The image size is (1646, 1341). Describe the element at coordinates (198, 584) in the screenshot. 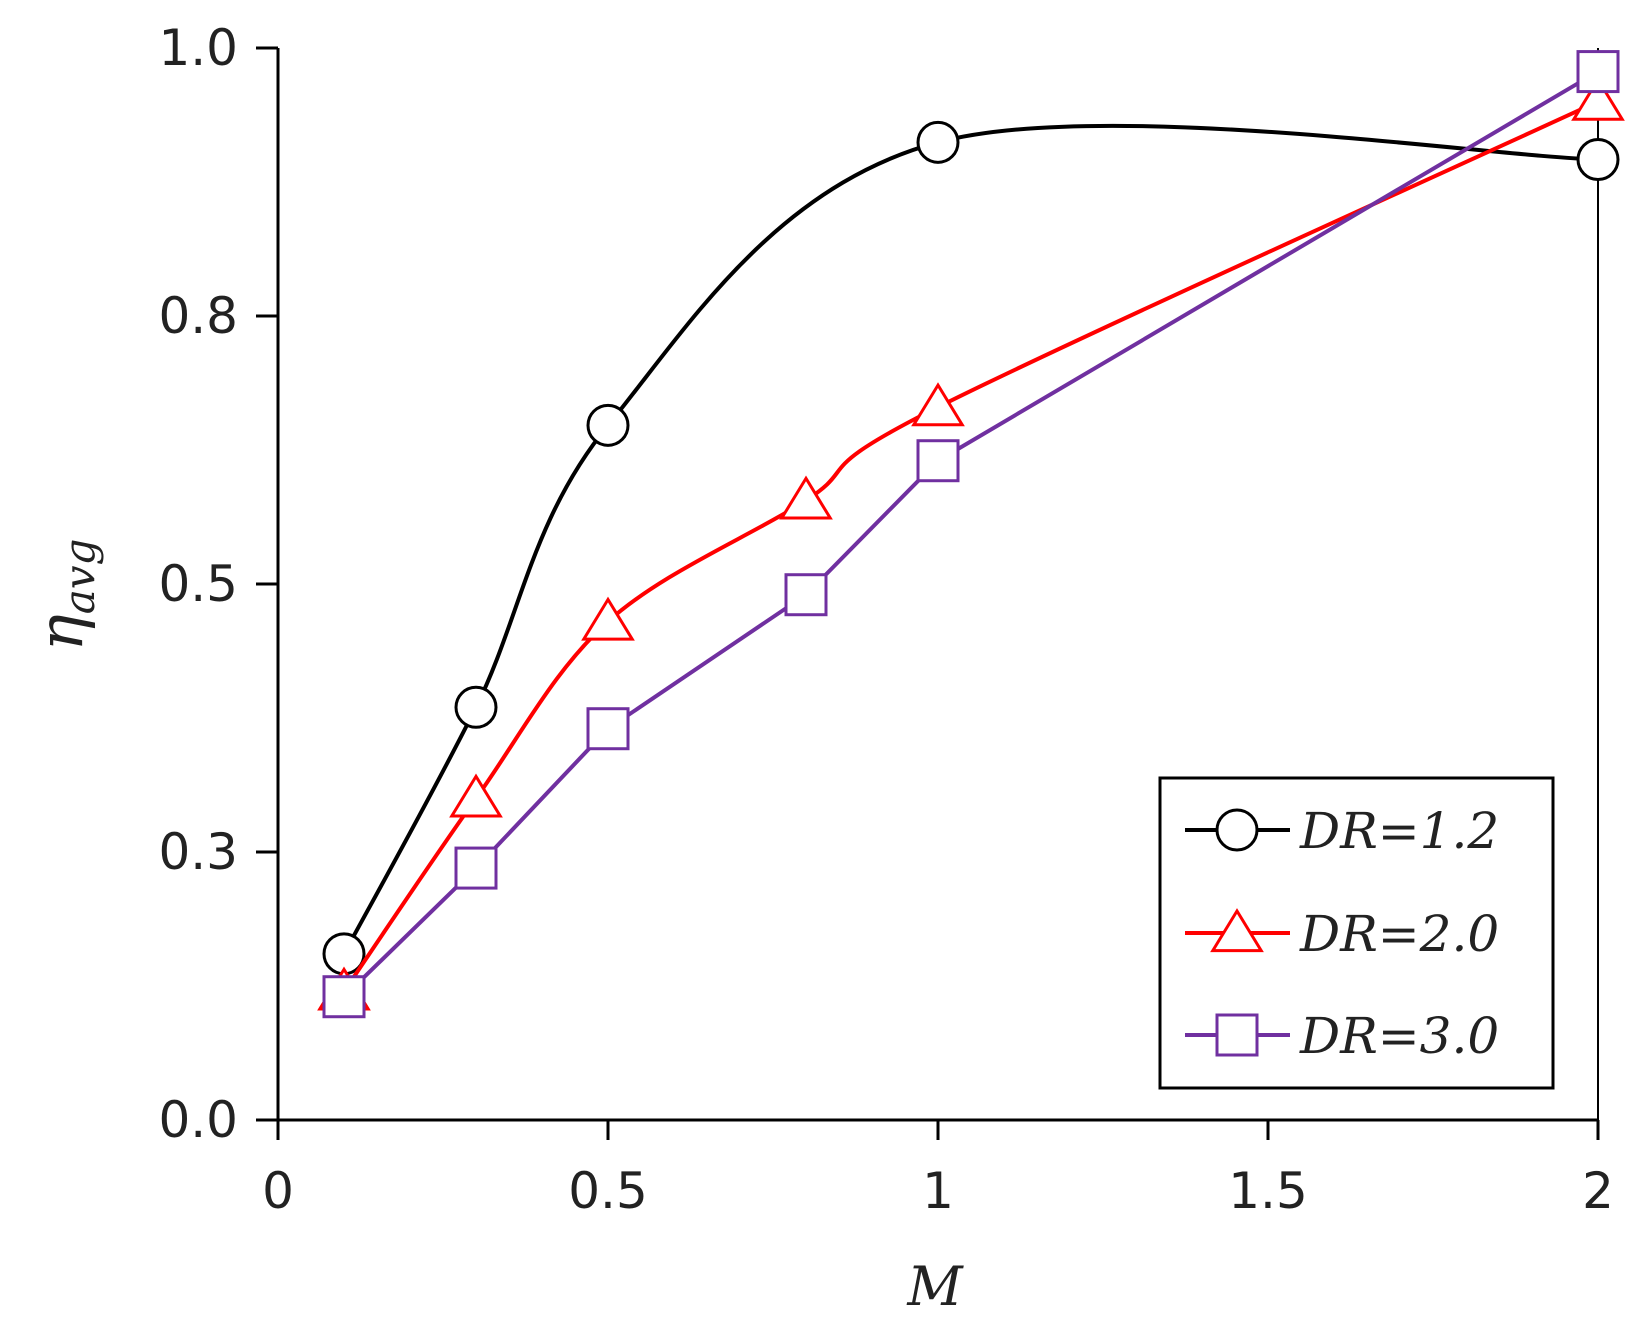

I see `y-tick-label: 0.5` at that location.